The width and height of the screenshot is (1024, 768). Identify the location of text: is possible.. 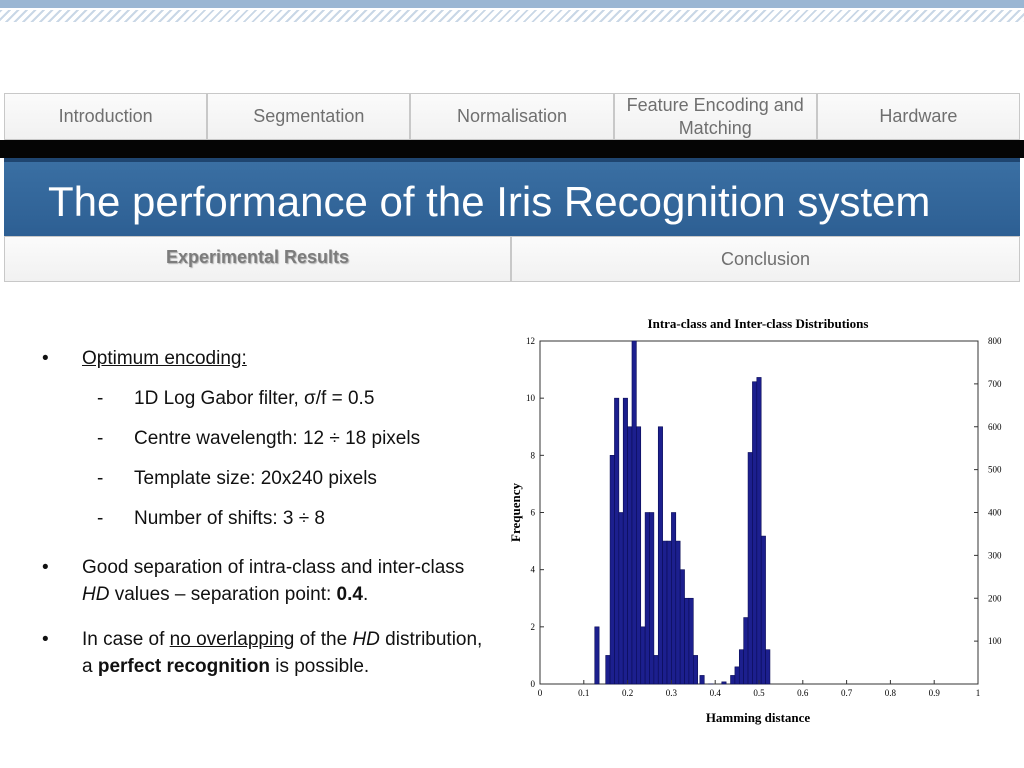
(319, 666).